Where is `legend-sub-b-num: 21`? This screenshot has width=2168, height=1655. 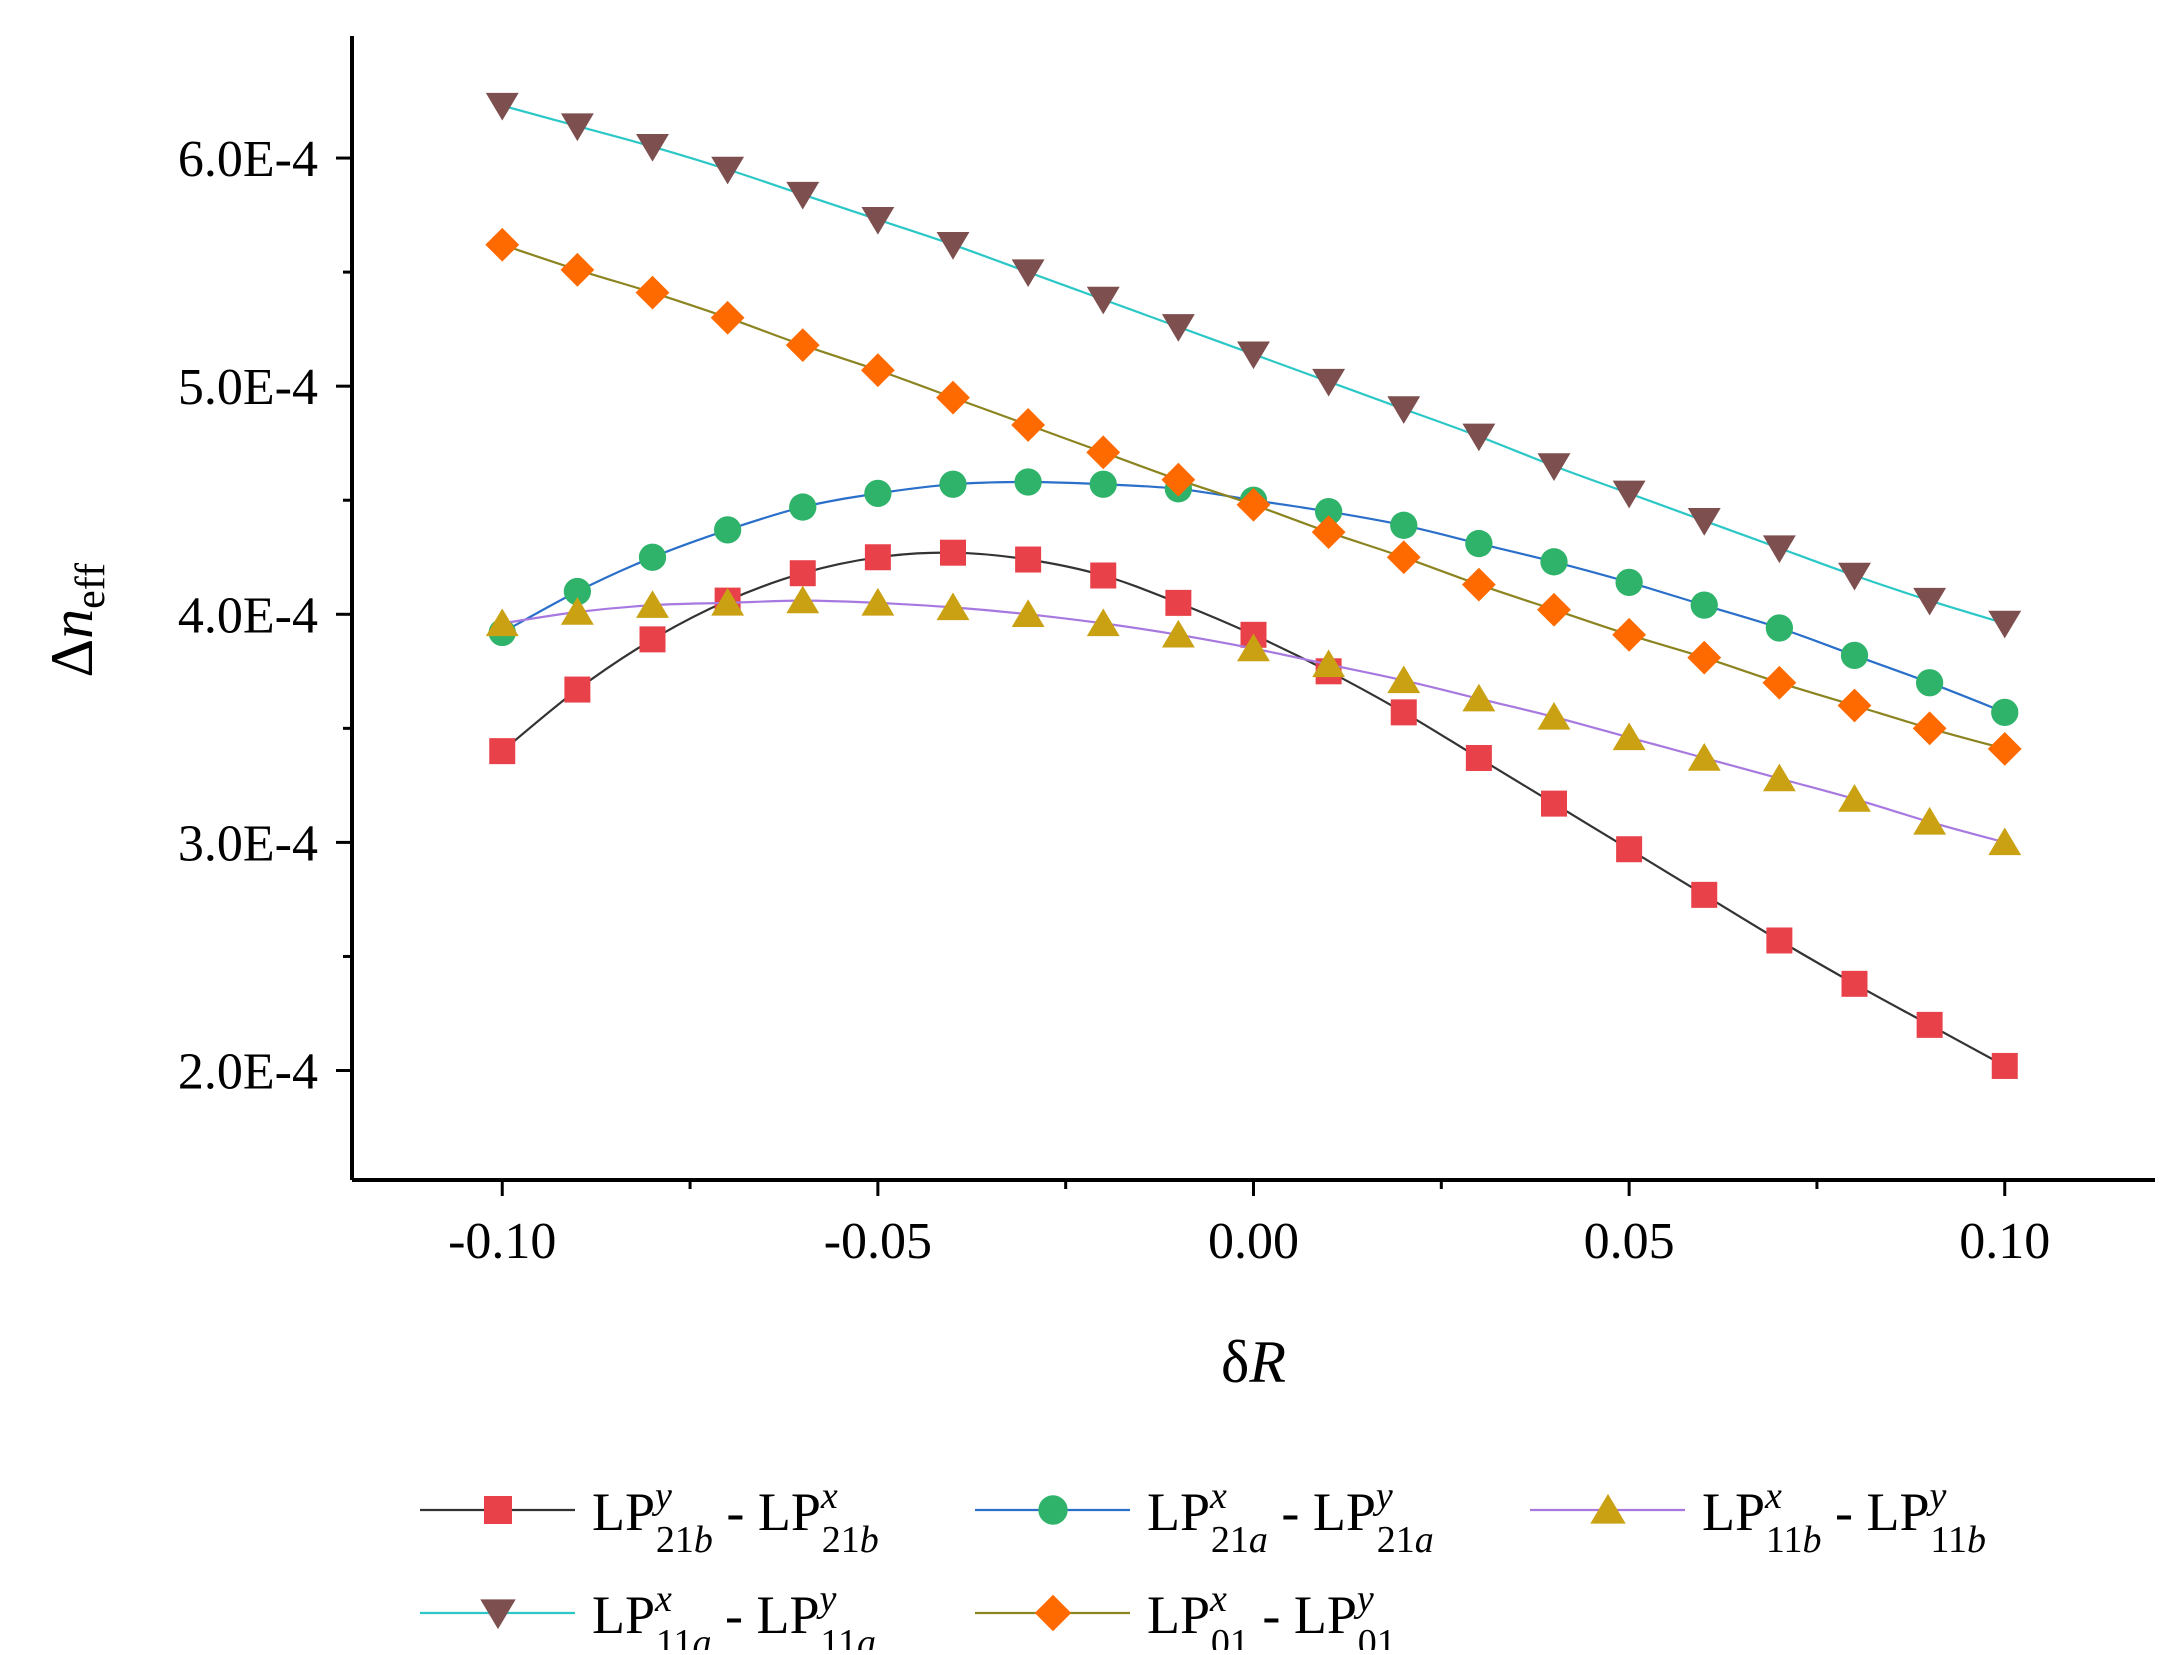
legend-sub-b-num: 21 is located at coordinates (1396, 1540).